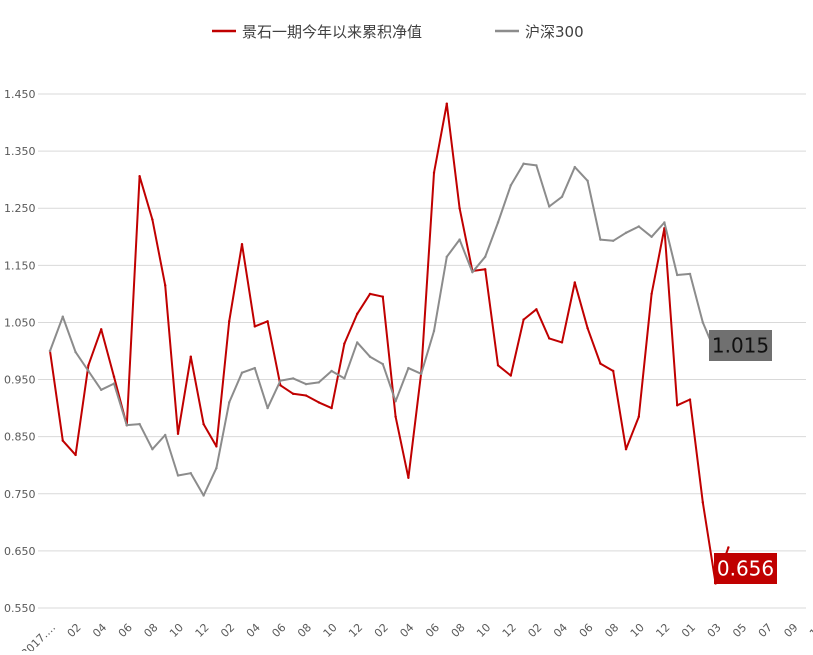 The image size is (813, 655). I want to click on x-tick-label: 05, so click(739, 630).